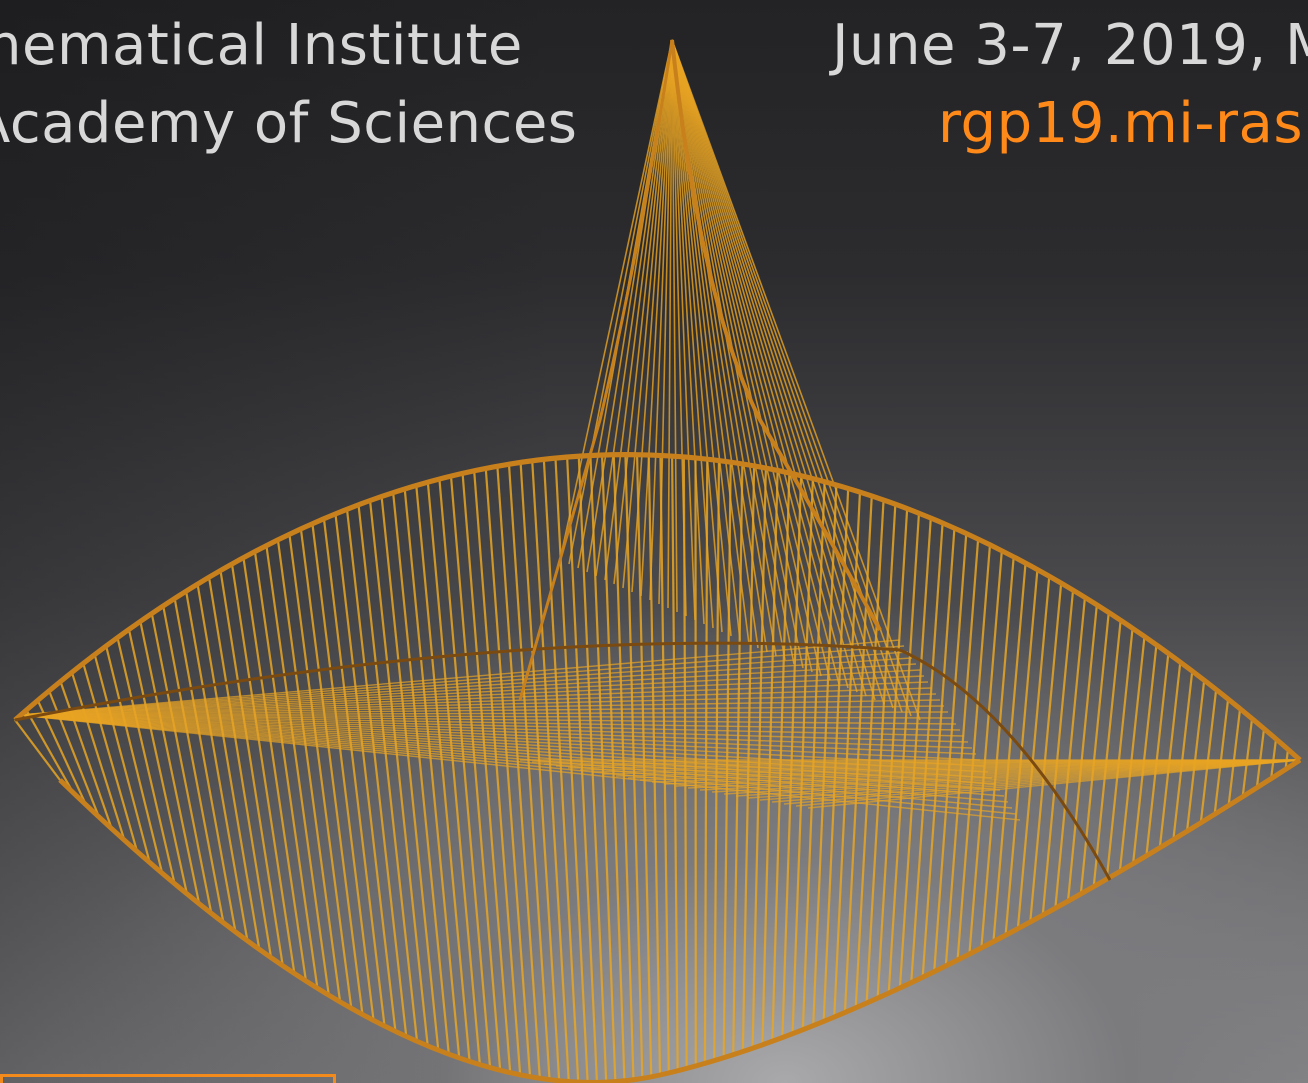 This screenshot has height=1083, width=1308. Describe the element at coordinates (1070, 45) in the screenshot. I see `conference-dates: June 3-7, 2019, M` at that location.